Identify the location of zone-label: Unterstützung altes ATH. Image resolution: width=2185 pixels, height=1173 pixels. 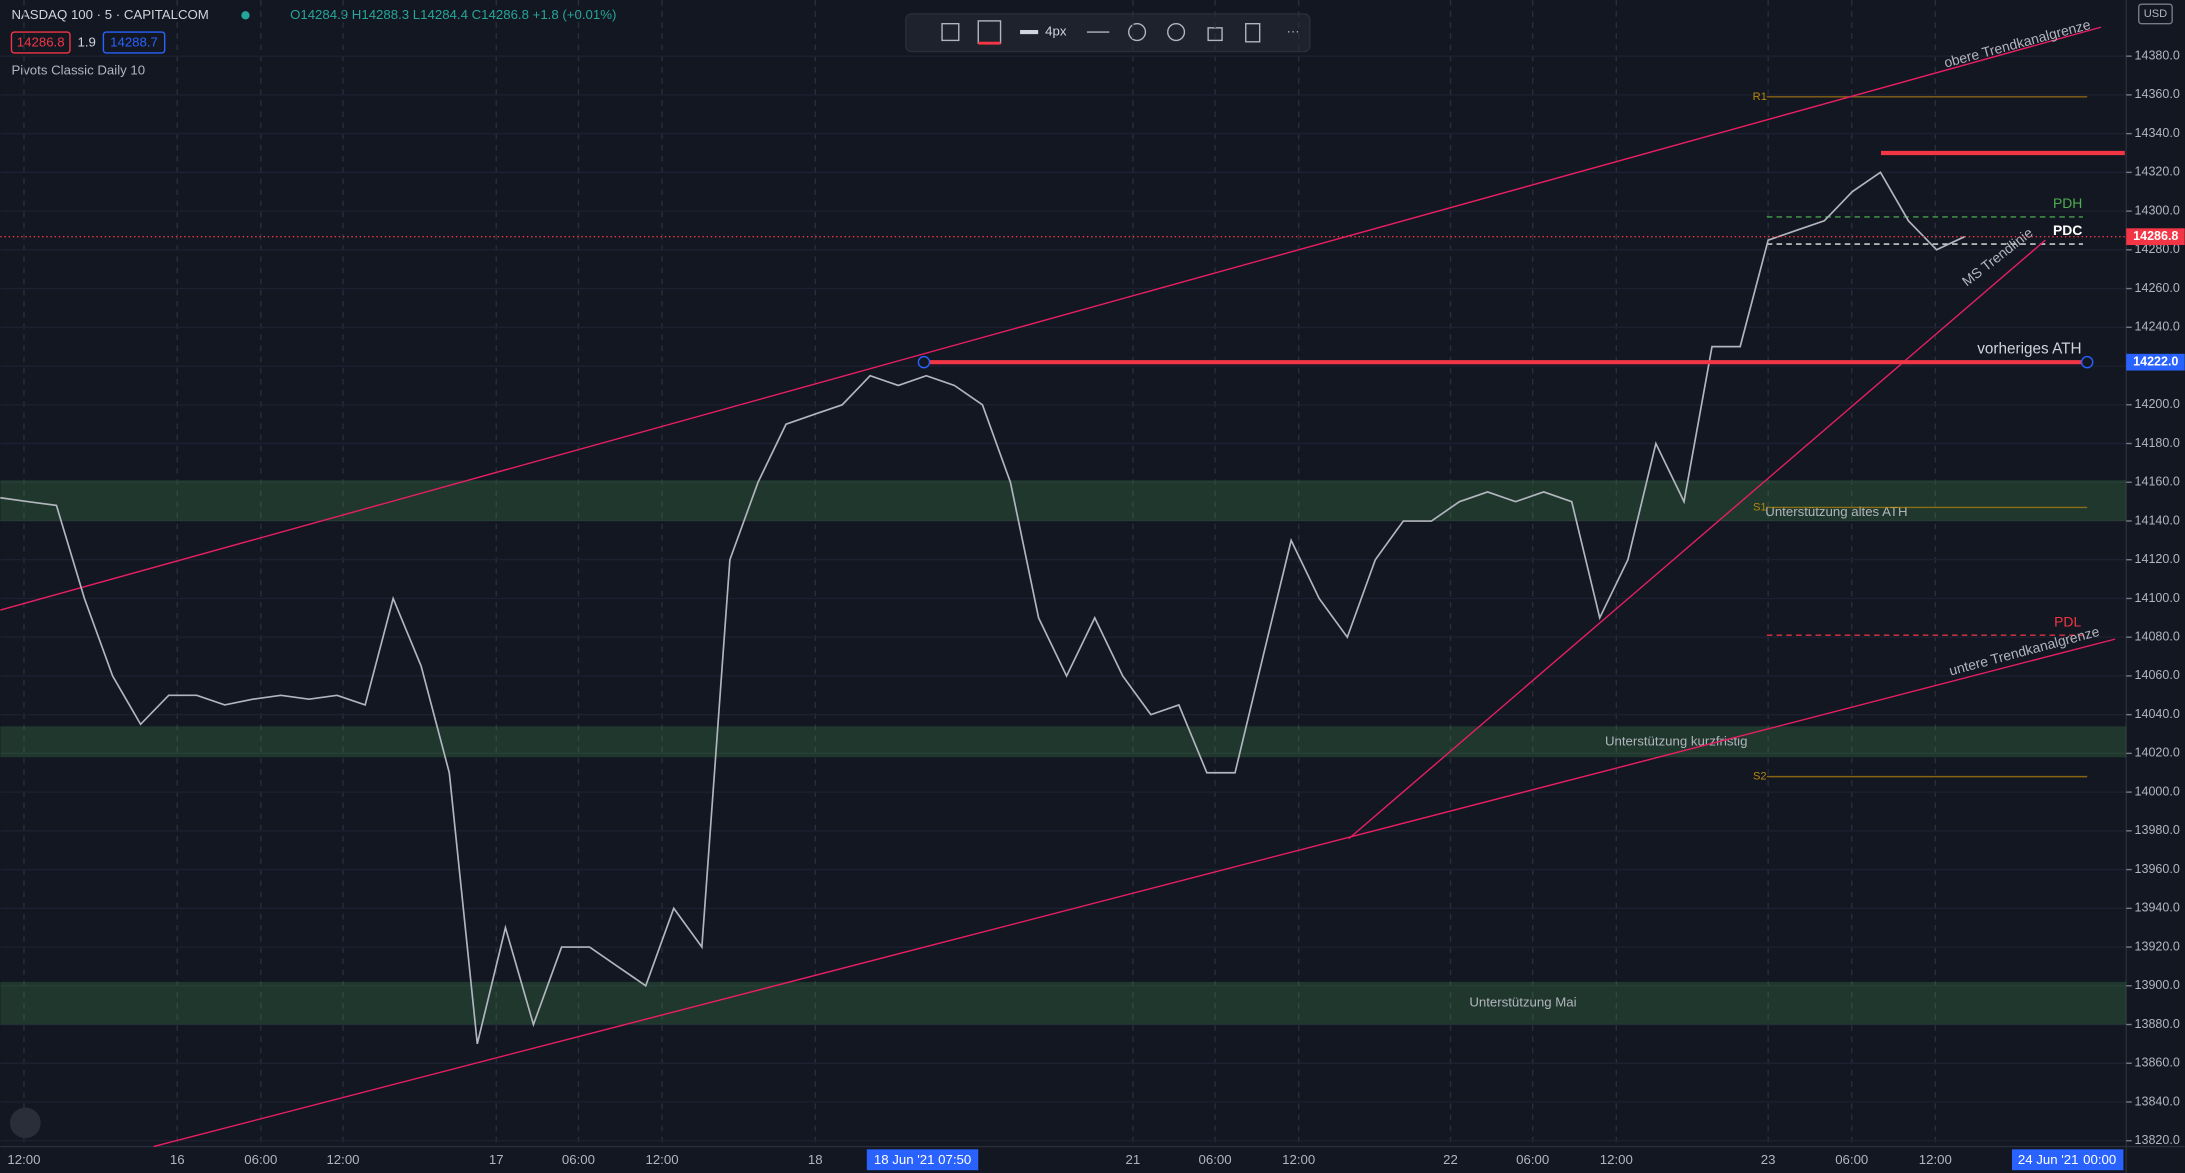
(1836, 511).